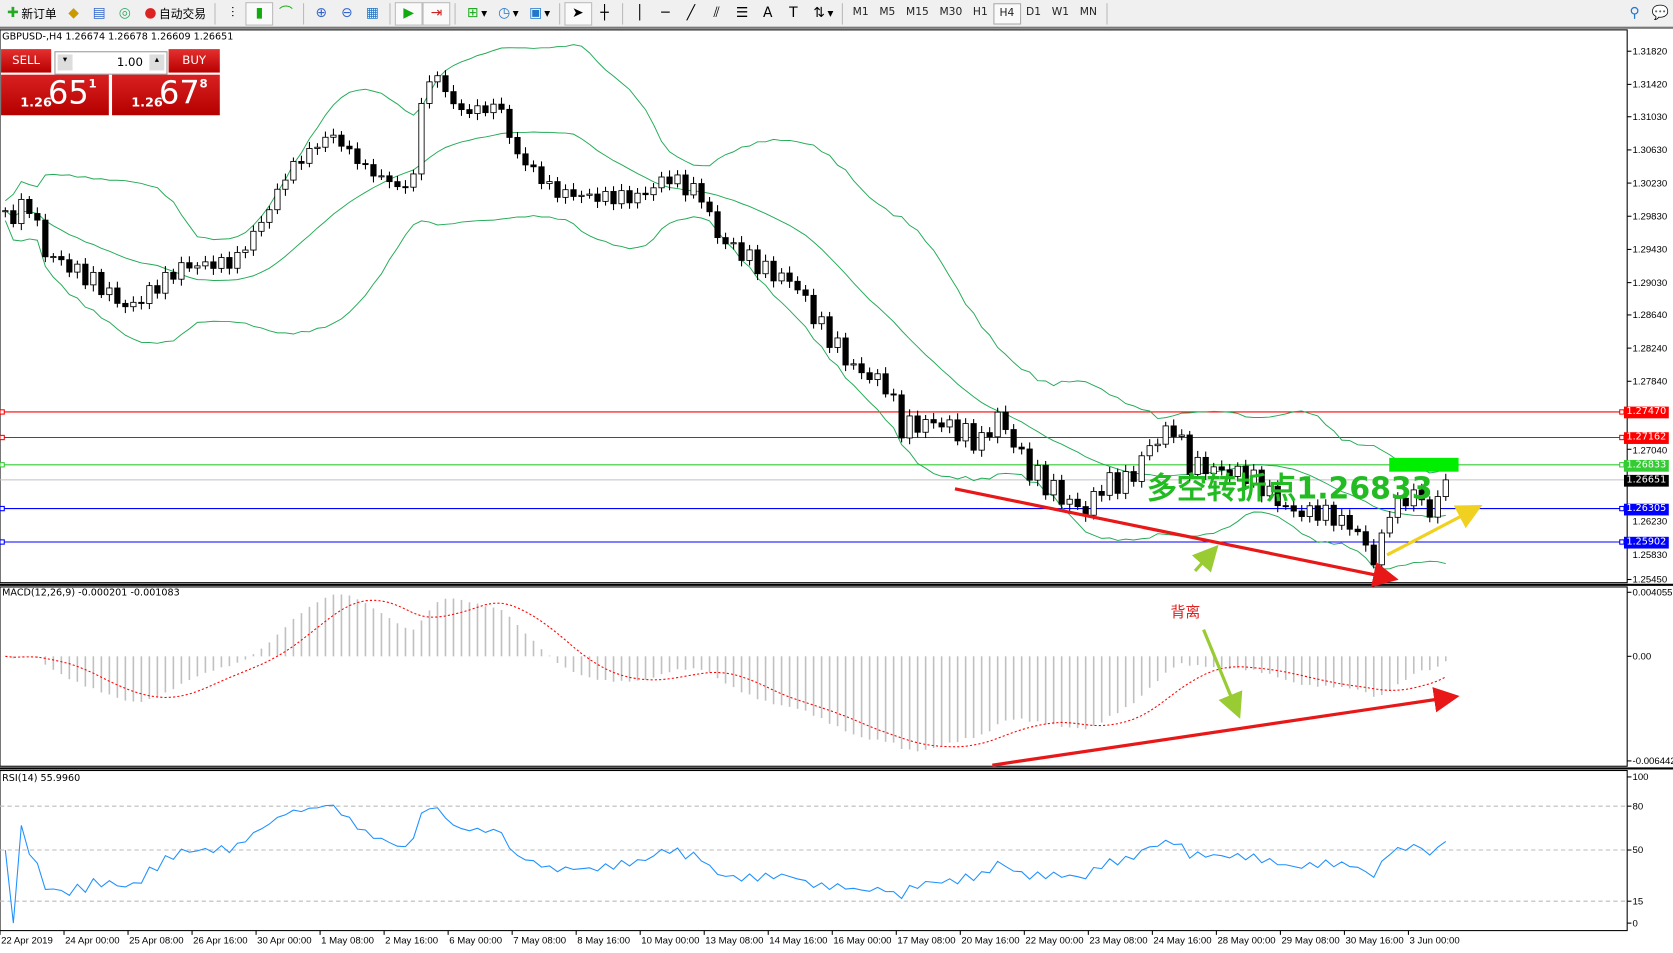 The height and width of the screenshot is (953, 1673). Describe the element at coordinates (321, 13) in the screenshot. I see `zoom-in-button: ⊕` at that location.